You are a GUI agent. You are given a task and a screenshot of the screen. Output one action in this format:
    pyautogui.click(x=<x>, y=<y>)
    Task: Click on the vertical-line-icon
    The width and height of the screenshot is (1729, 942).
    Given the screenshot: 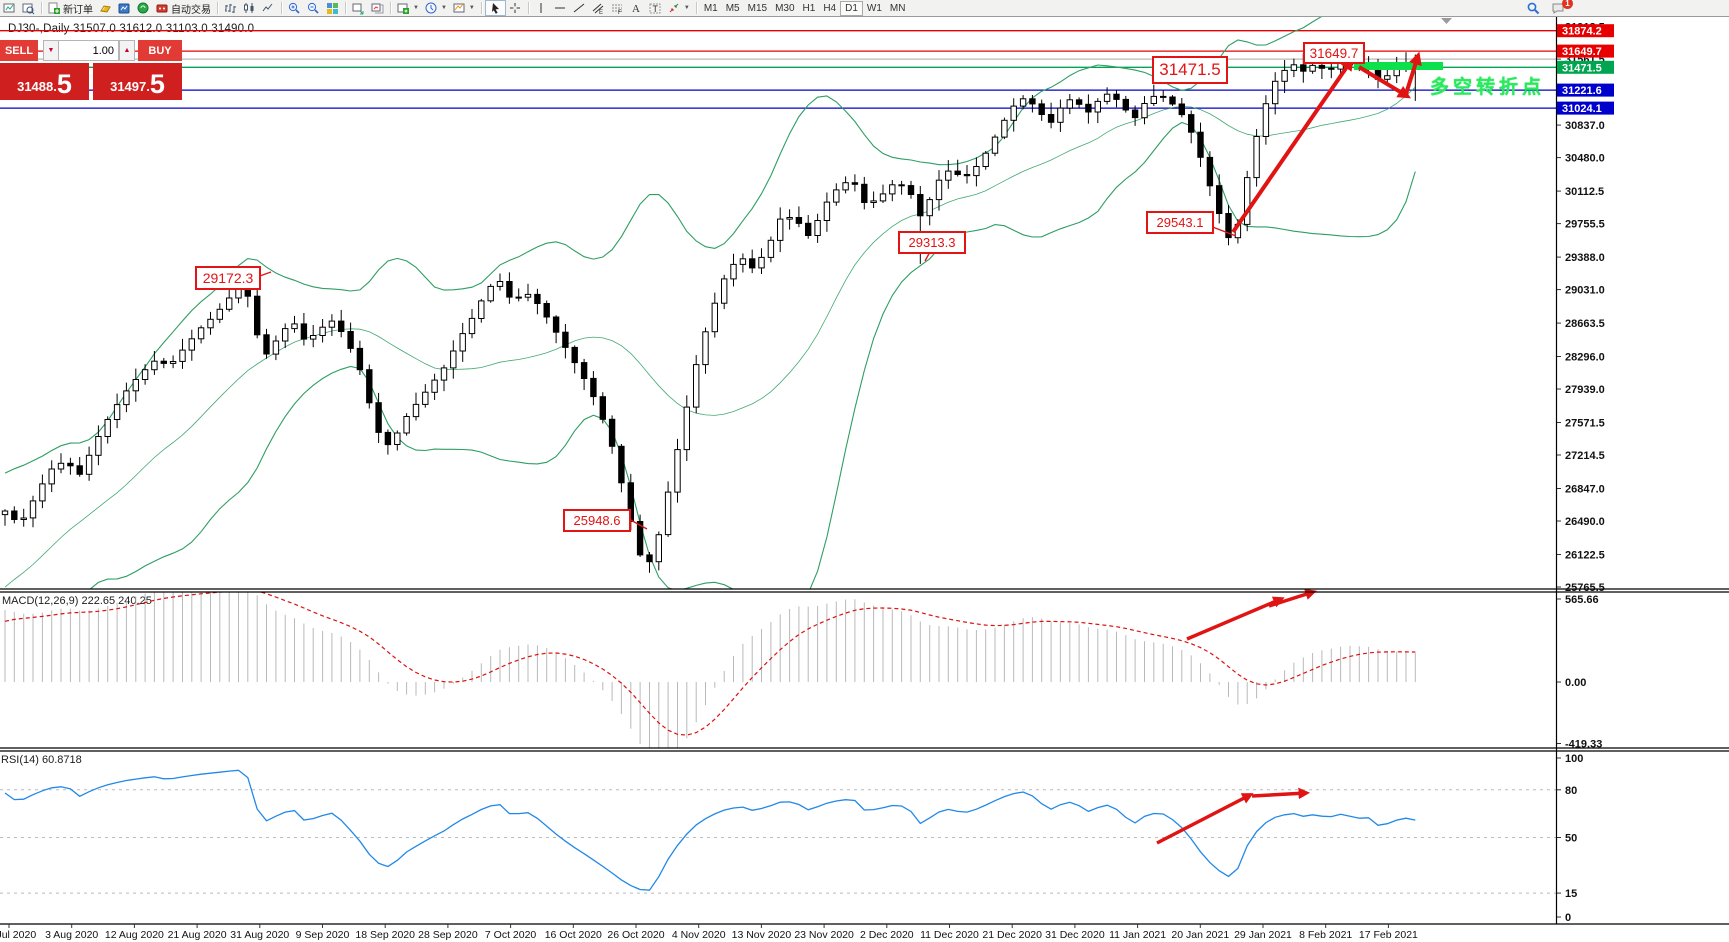 What is the action you would take?
    pyautogui.click(x=541, y=7)
    